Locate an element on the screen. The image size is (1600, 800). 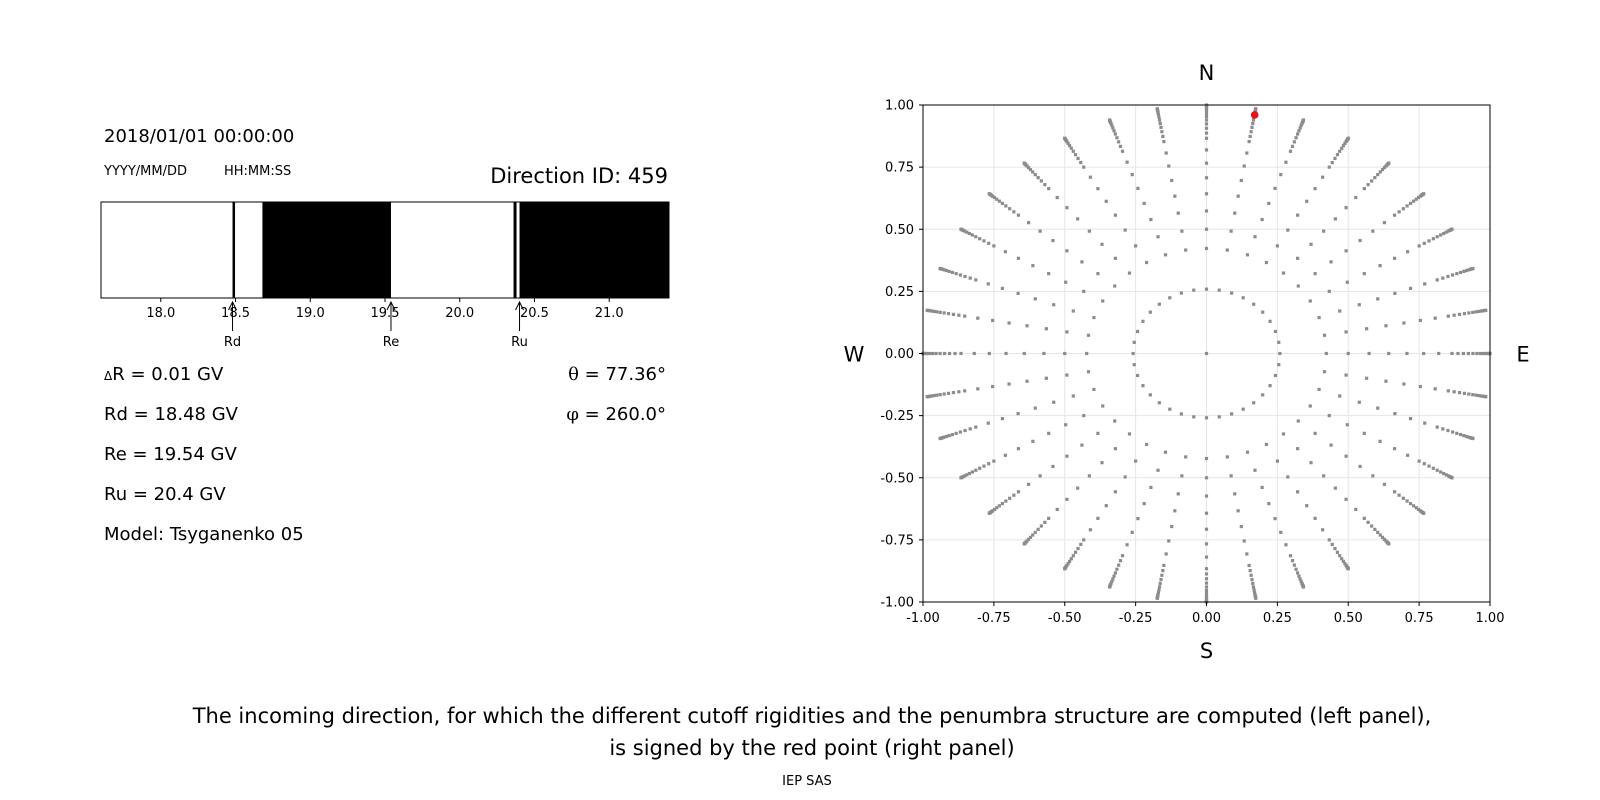
direction-id-label: Direction ID: 459 is located at coordinates (579, 176).